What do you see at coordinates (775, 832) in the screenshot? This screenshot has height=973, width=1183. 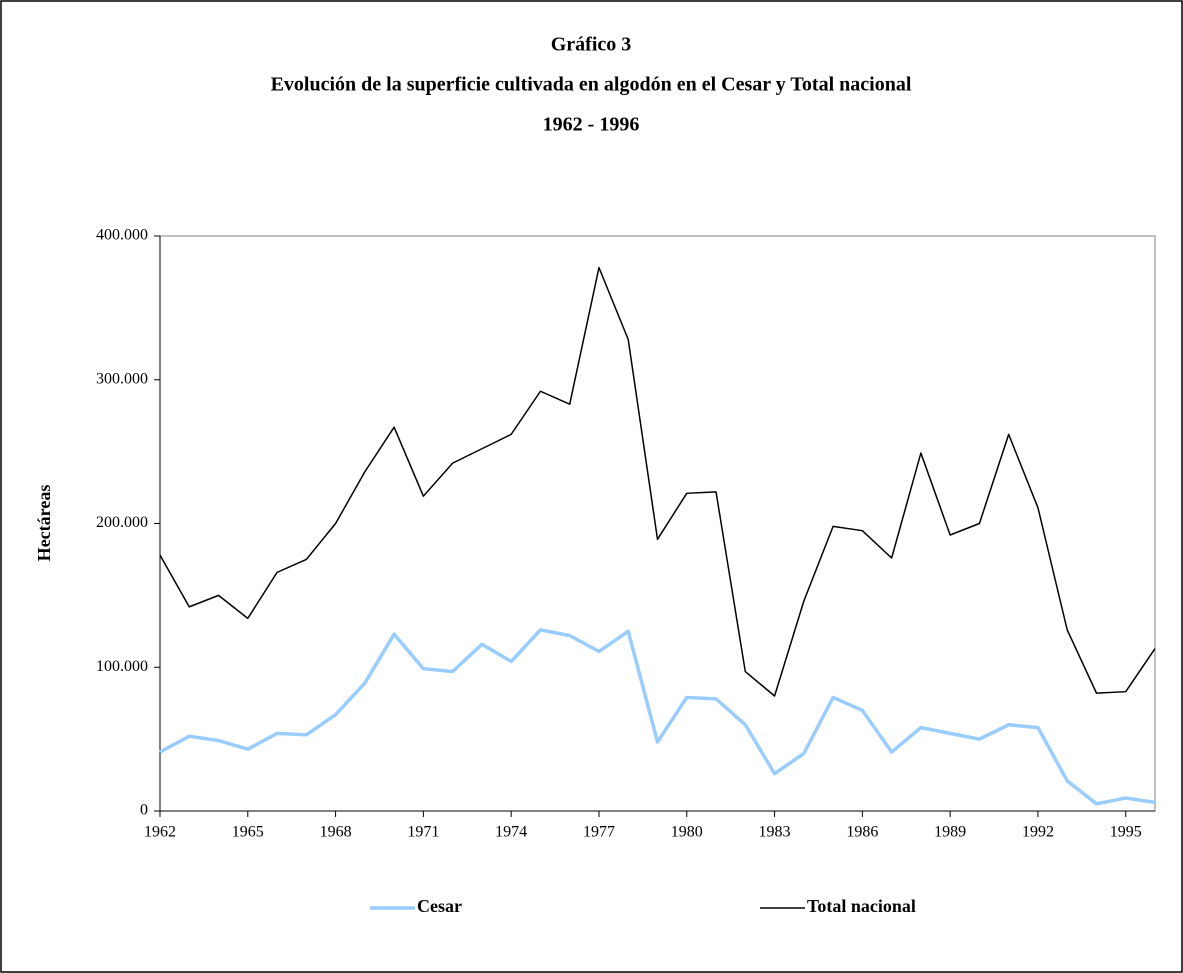 I see `x-tick-label: 1983` at bounding box center [775, 832].